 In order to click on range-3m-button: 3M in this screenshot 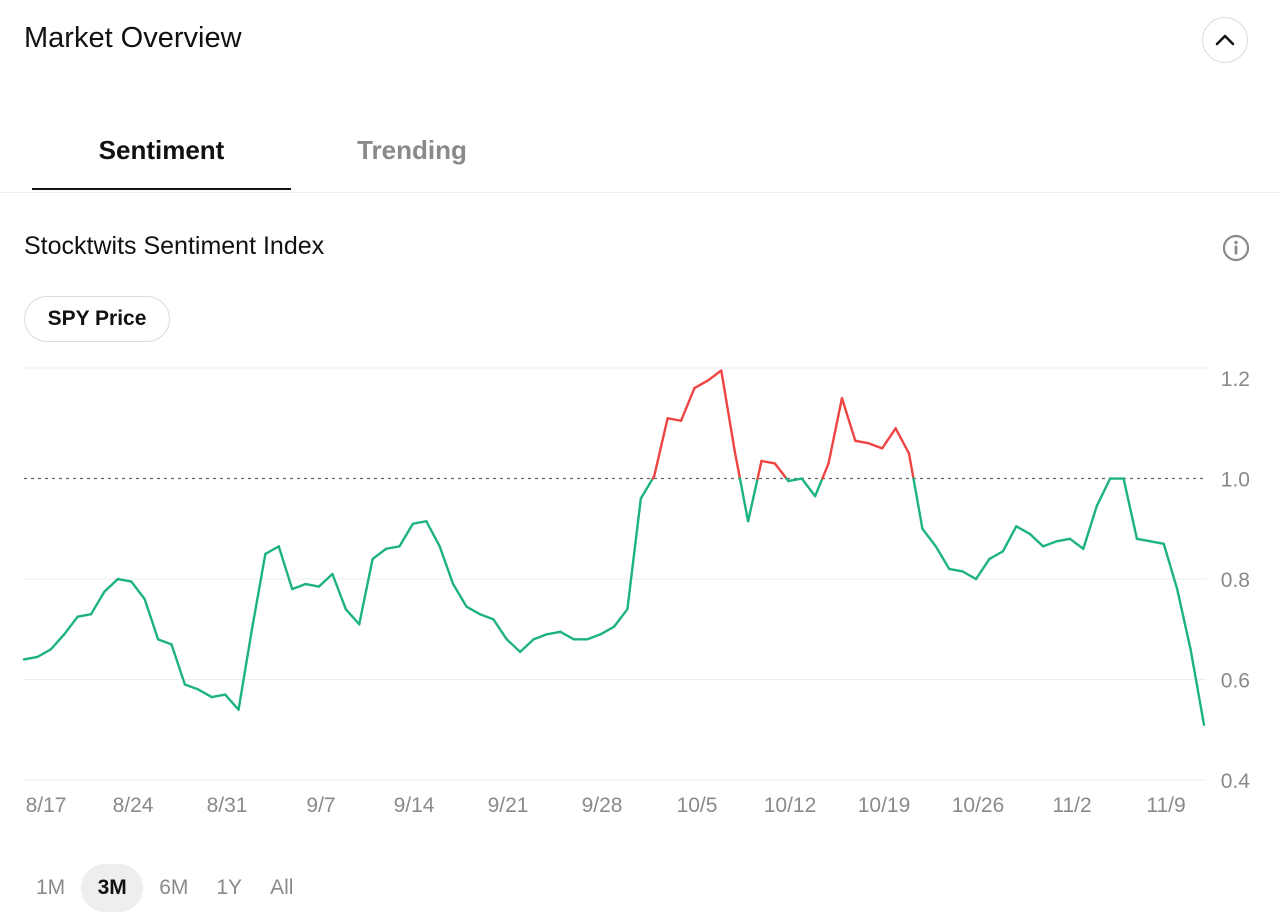, I will do `click(112, 888)`.